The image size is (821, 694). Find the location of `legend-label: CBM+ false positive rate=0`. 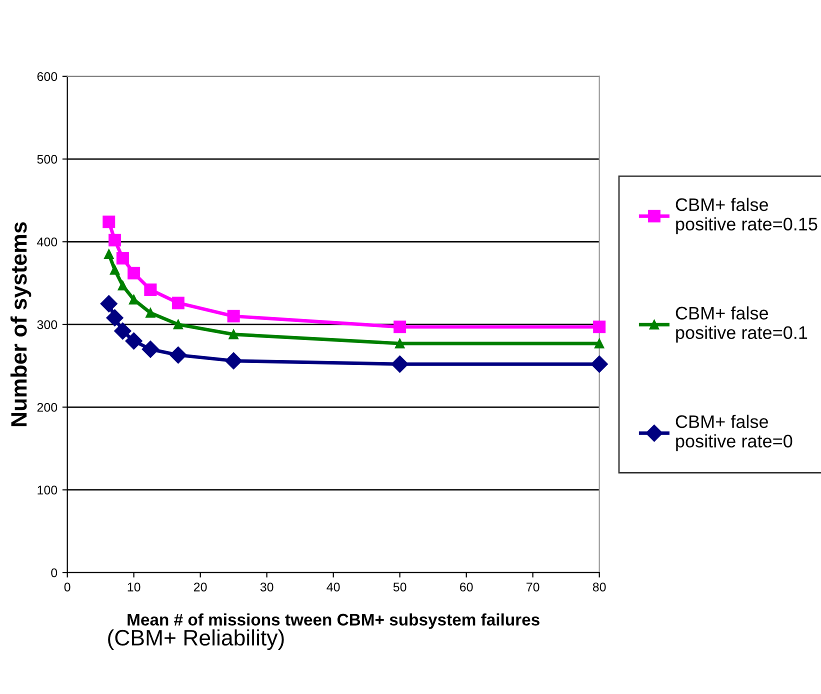

legend-label: CBM+ false positive rate=0 is located at coordinates (734, 433).